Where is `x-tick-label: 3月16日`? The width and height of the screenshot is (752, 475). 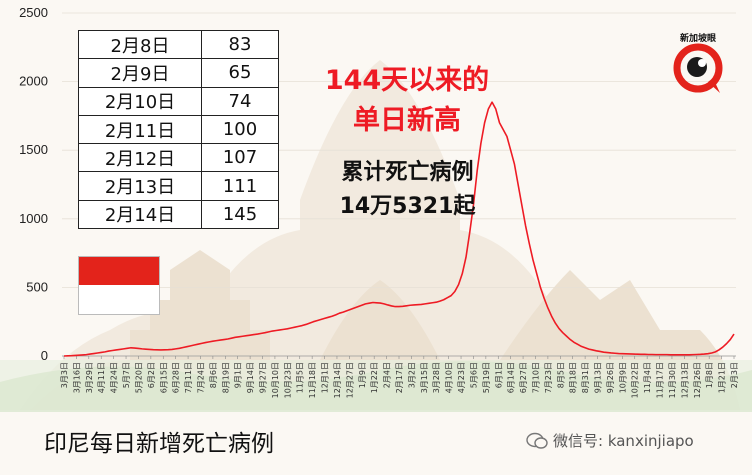 x-tick-label: 3月16日 is located at coordinates (76, 377).